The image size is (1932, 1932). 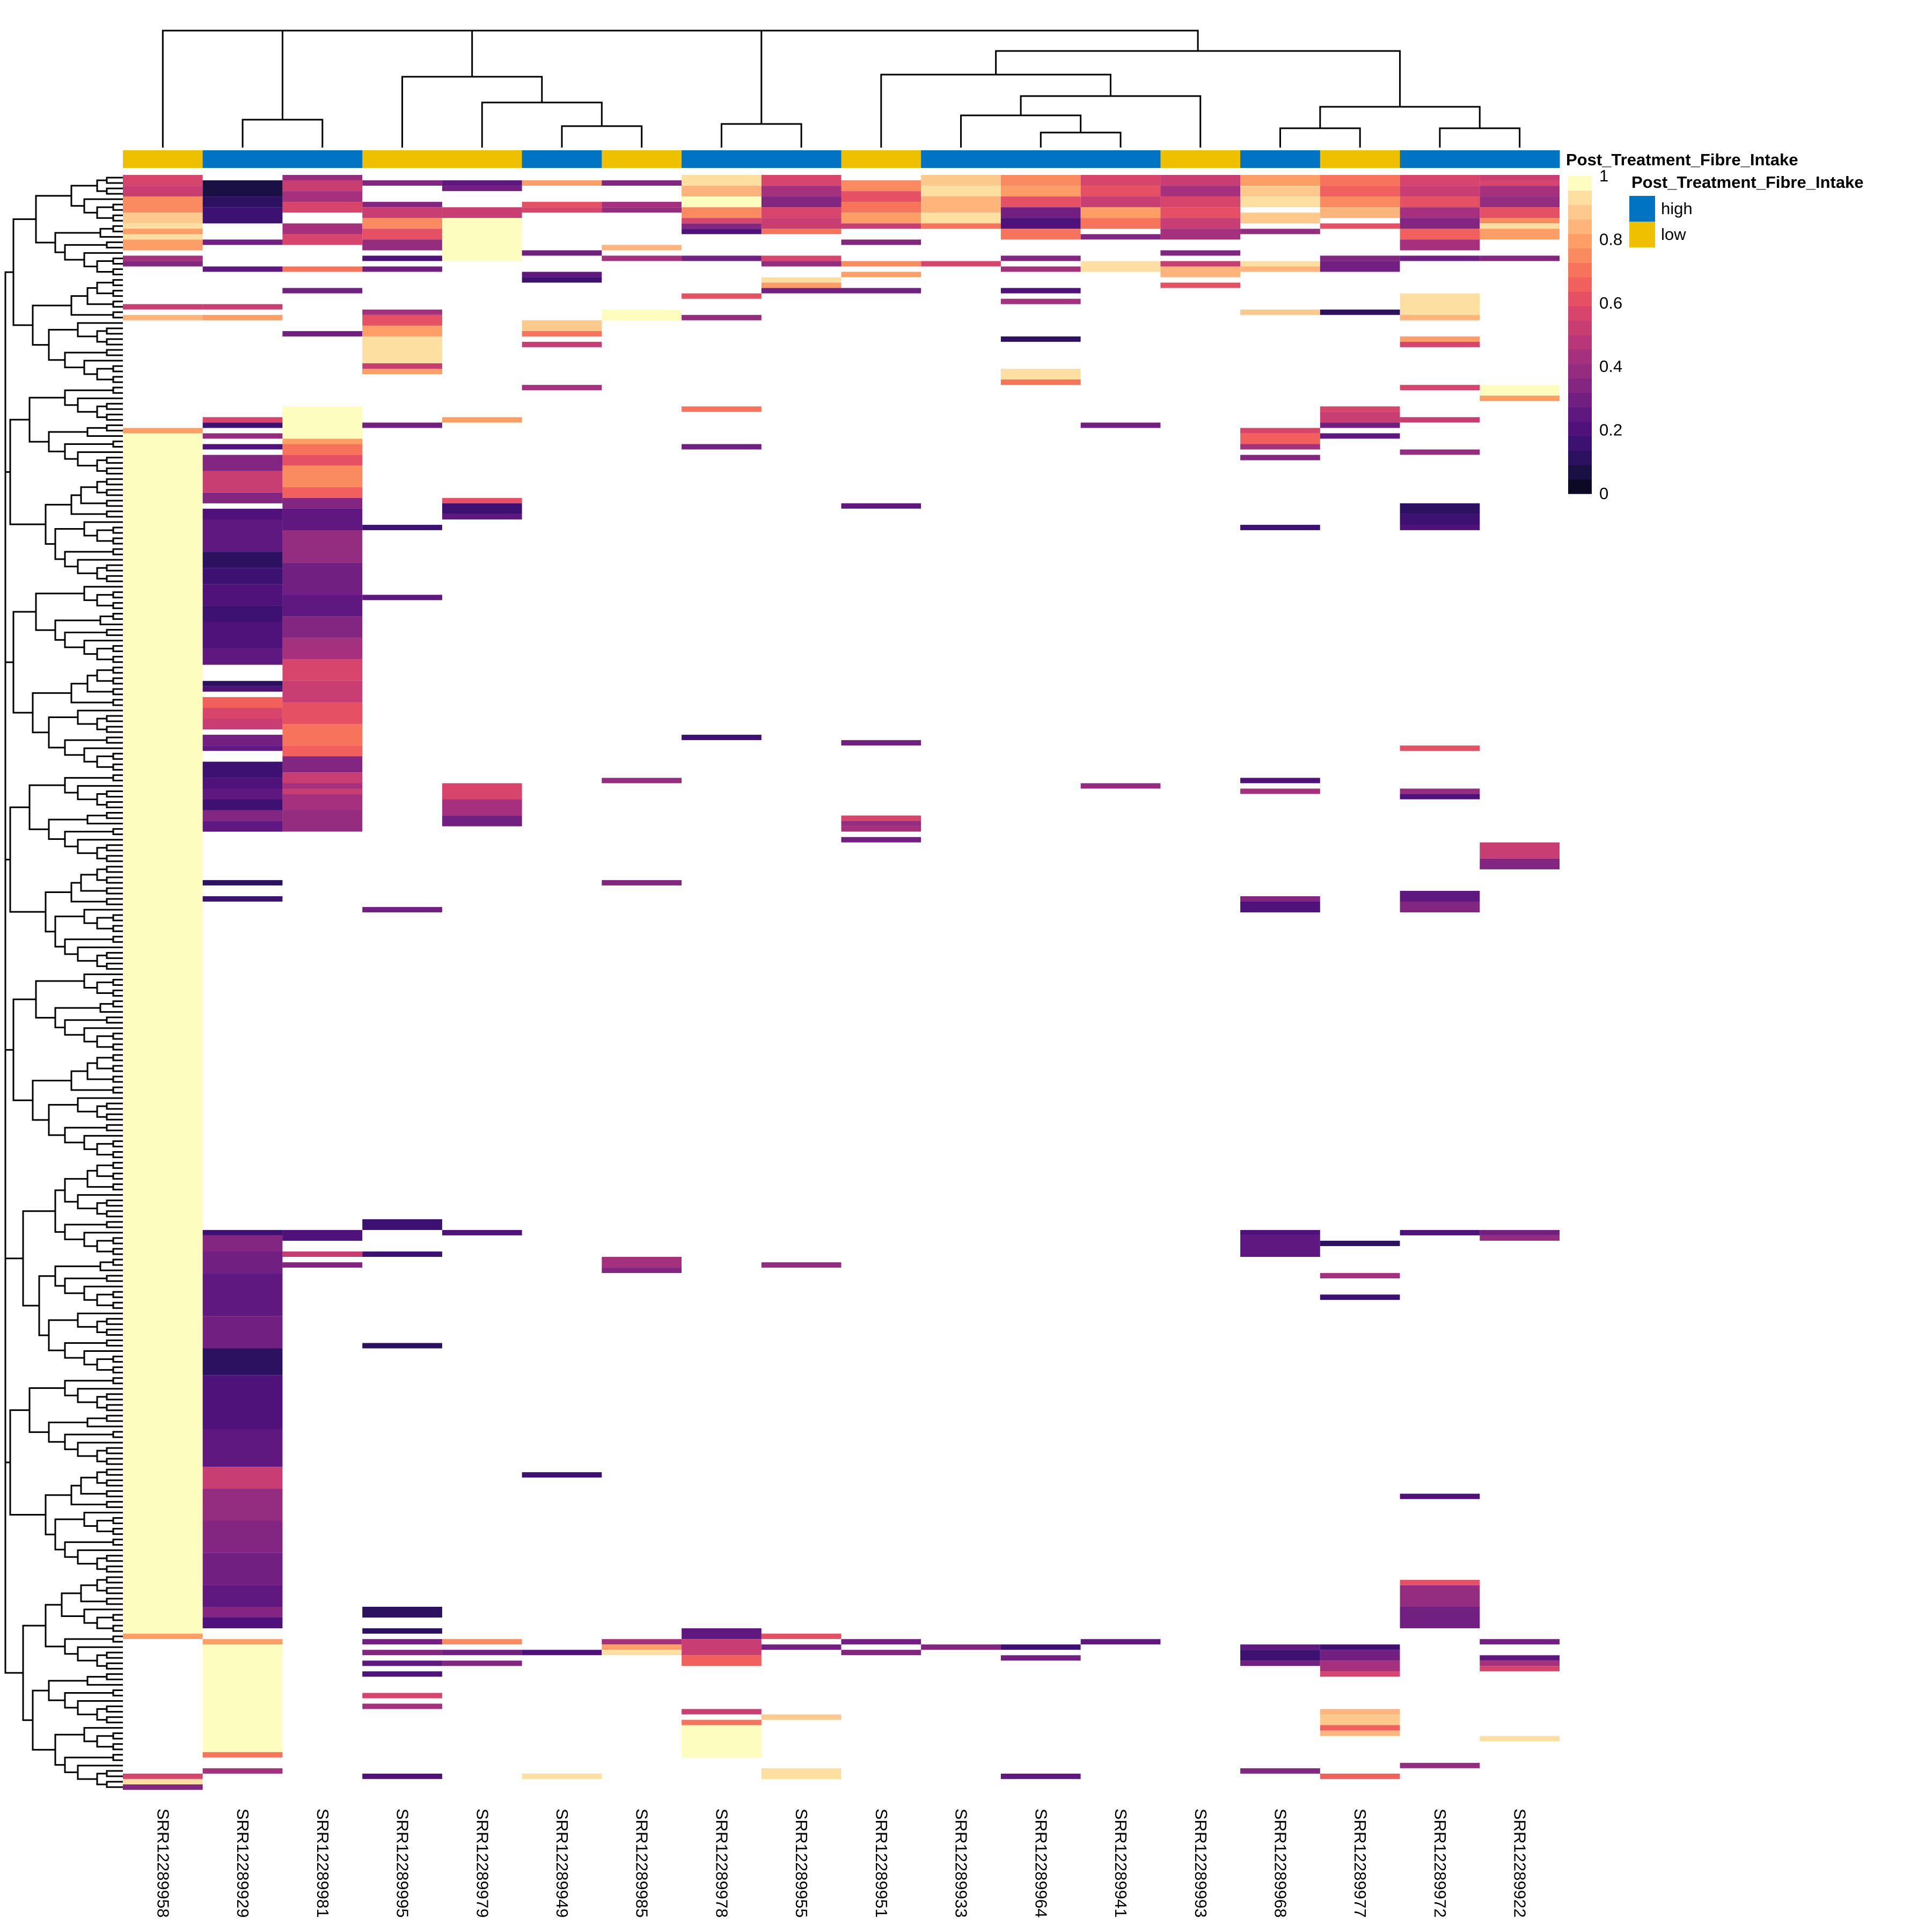 What do you see at coordinates (881, 1863) in the screenshot?
I see `column-label: SRR12289951` at bounding box center [881, 1863].